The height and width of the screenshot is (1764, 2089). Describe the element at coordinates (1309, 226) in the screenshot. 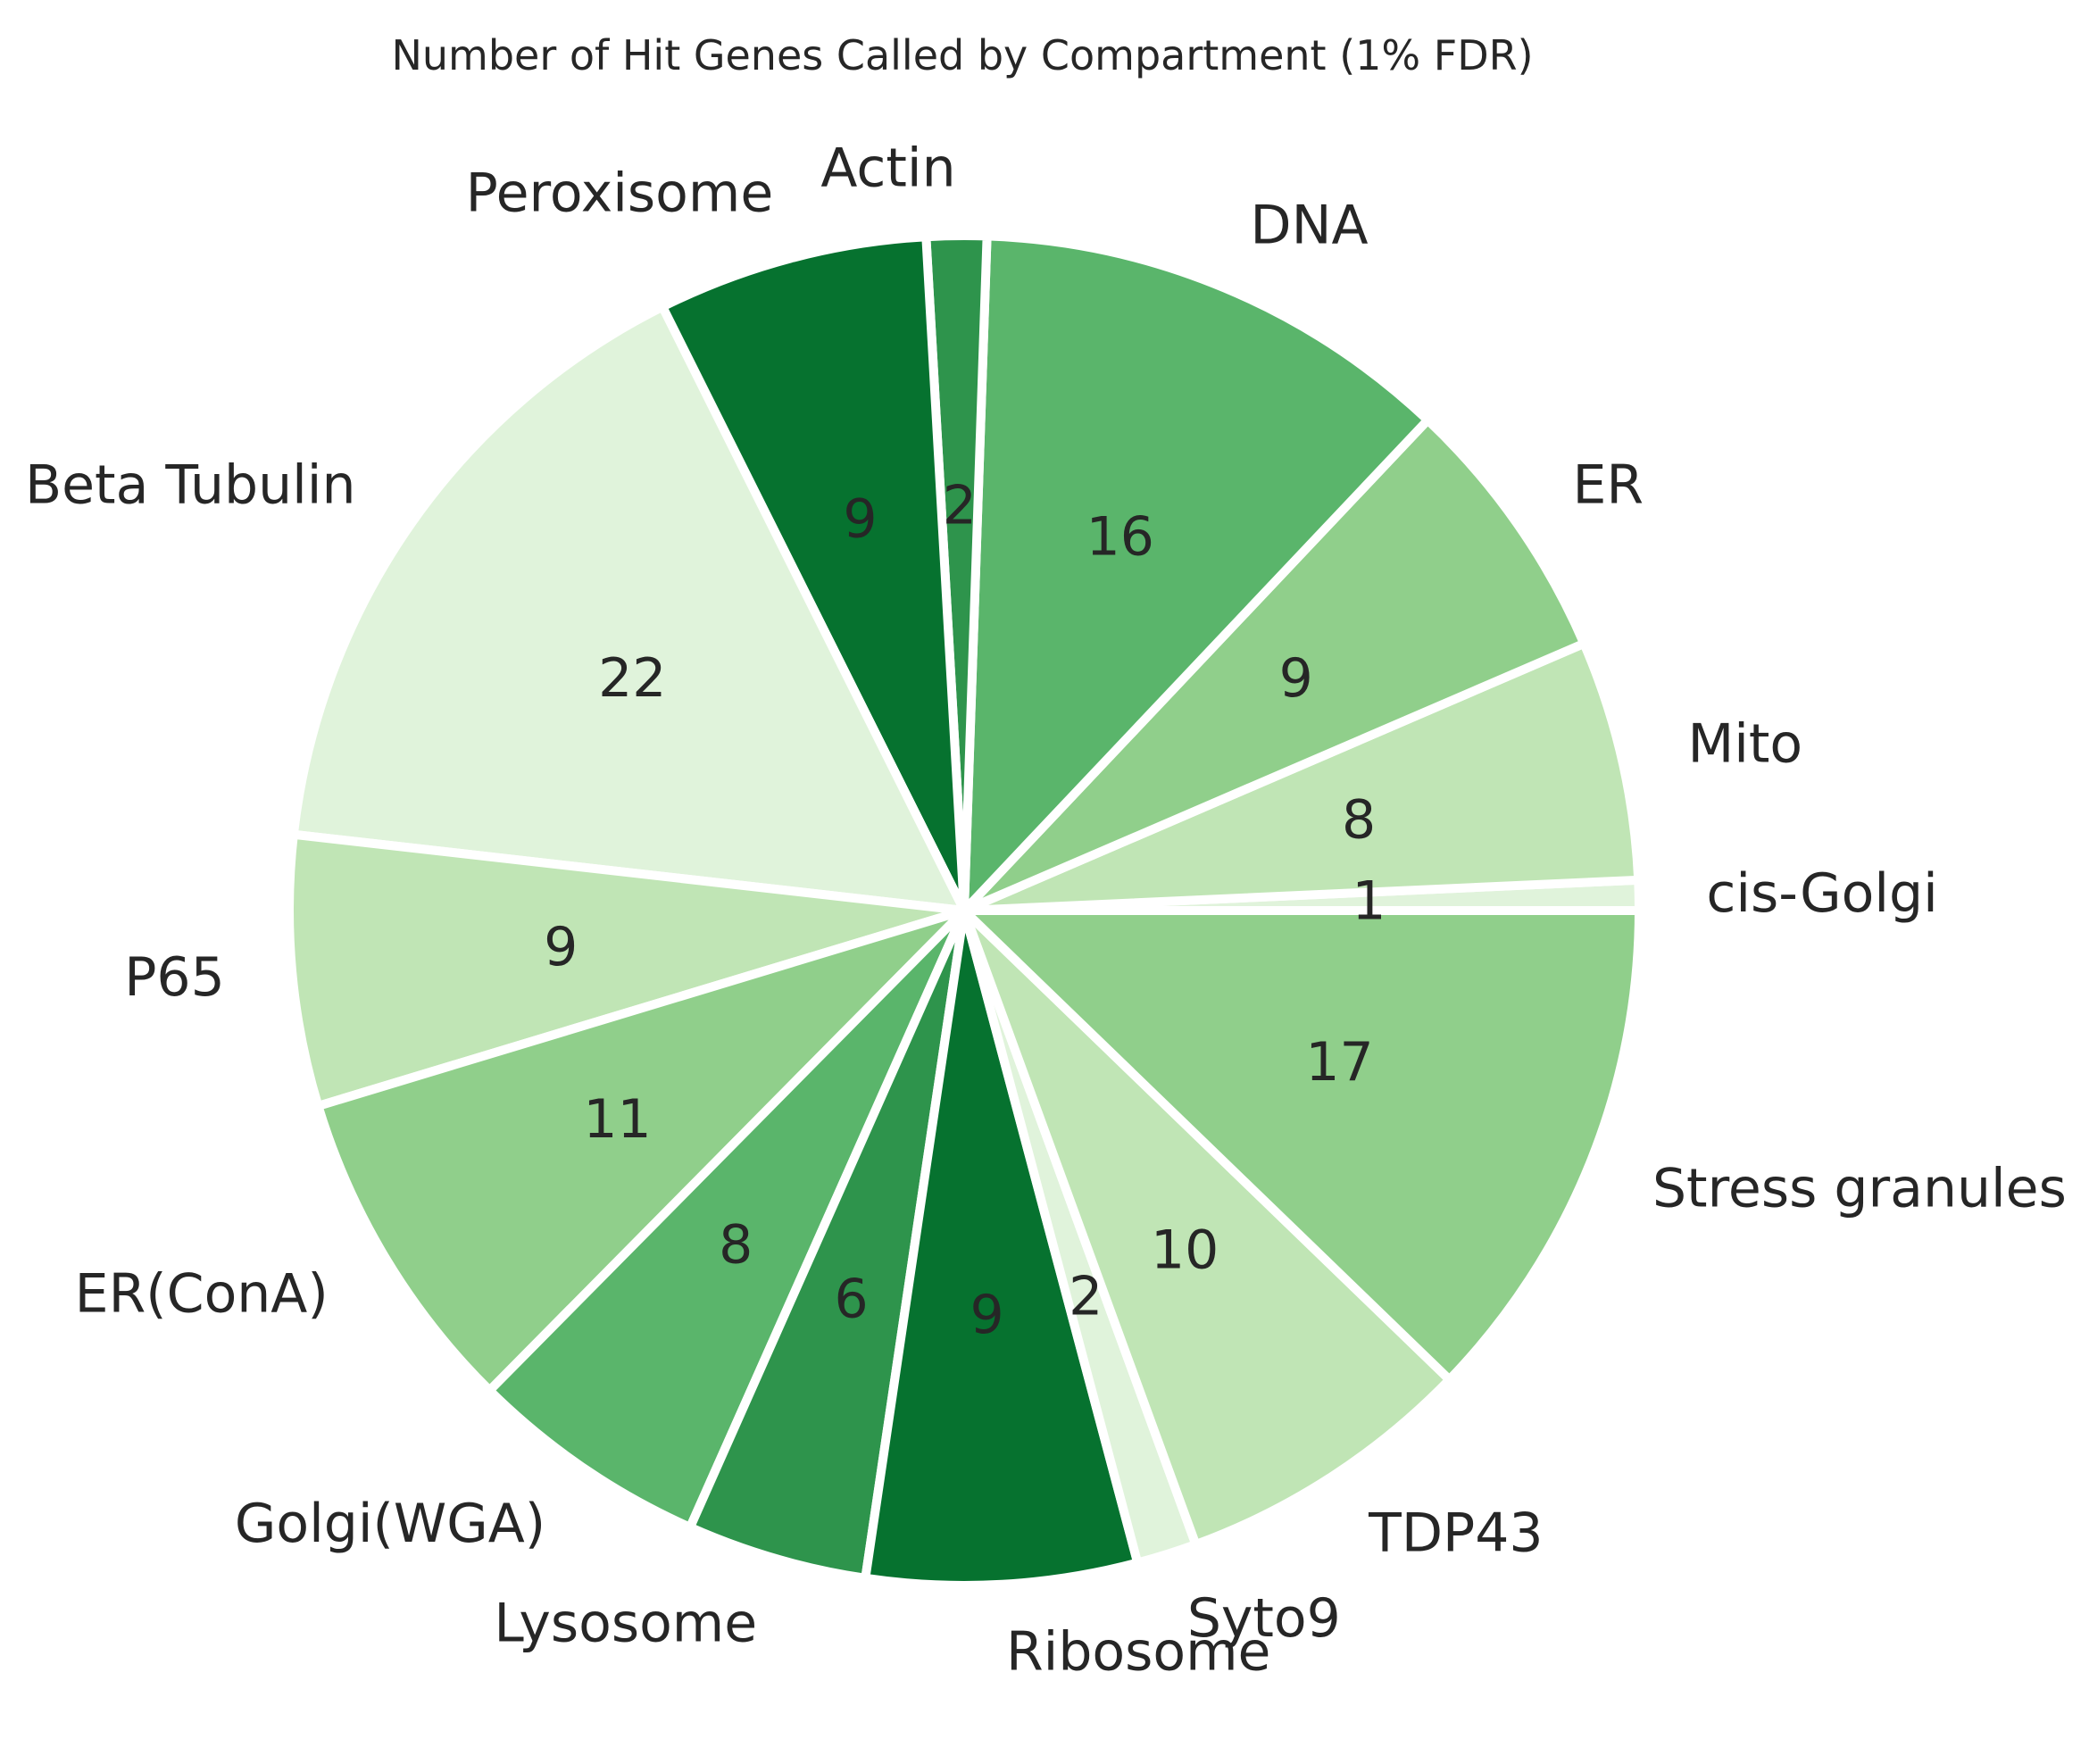

I see `category-label-dna: DNA` at that location.